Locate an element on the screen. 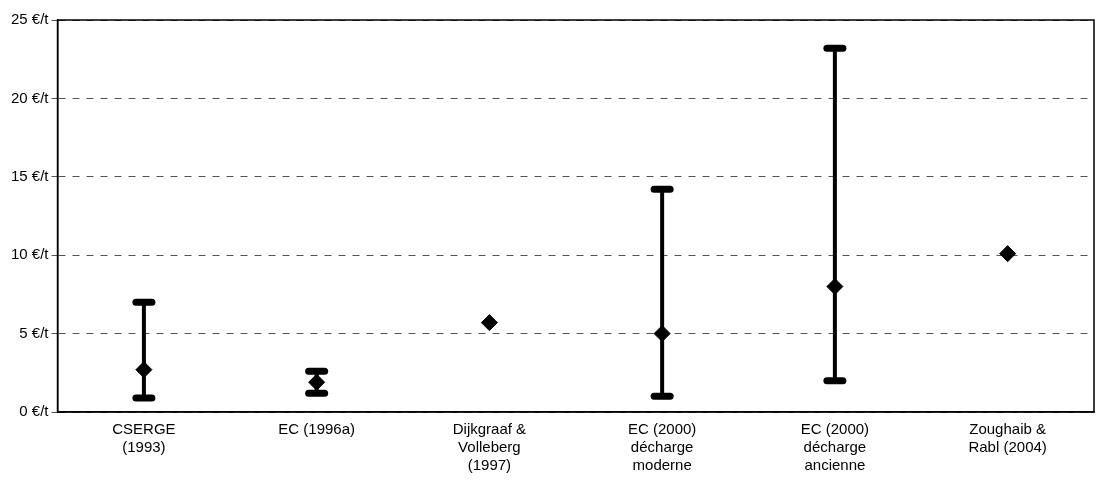  x-tick-label: EC (1996a) is located at coordinates (317, 429).